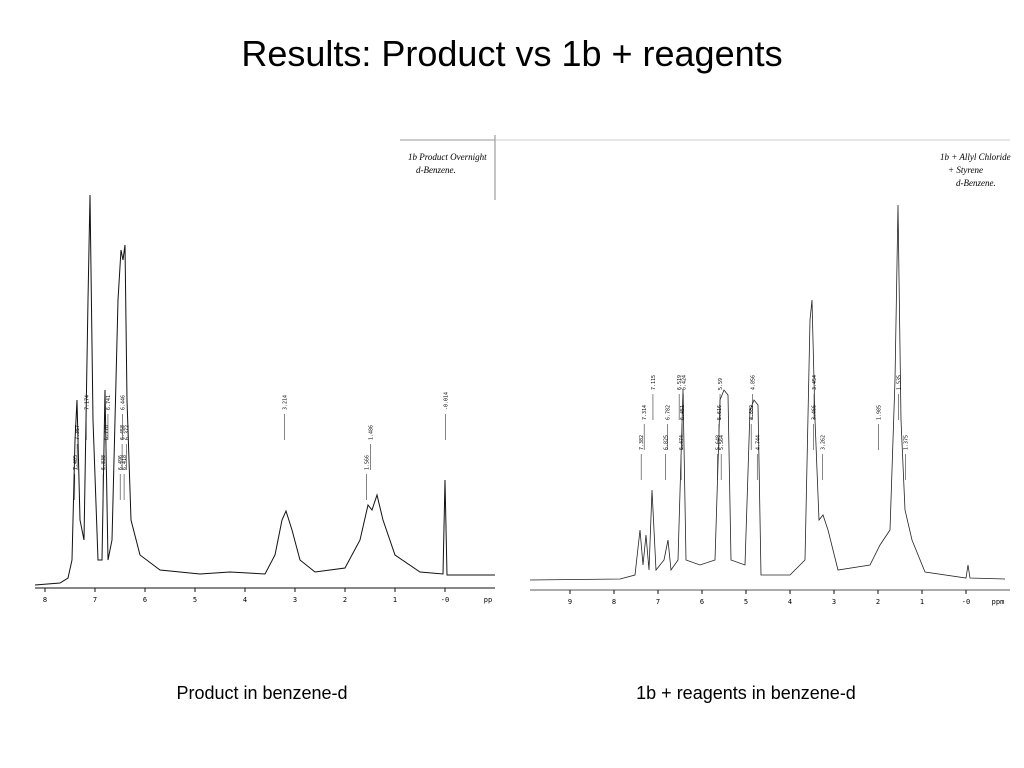 This screenshot has height=768, width=1024. I want to click on peak-label: 7.357, so click(78, 432).